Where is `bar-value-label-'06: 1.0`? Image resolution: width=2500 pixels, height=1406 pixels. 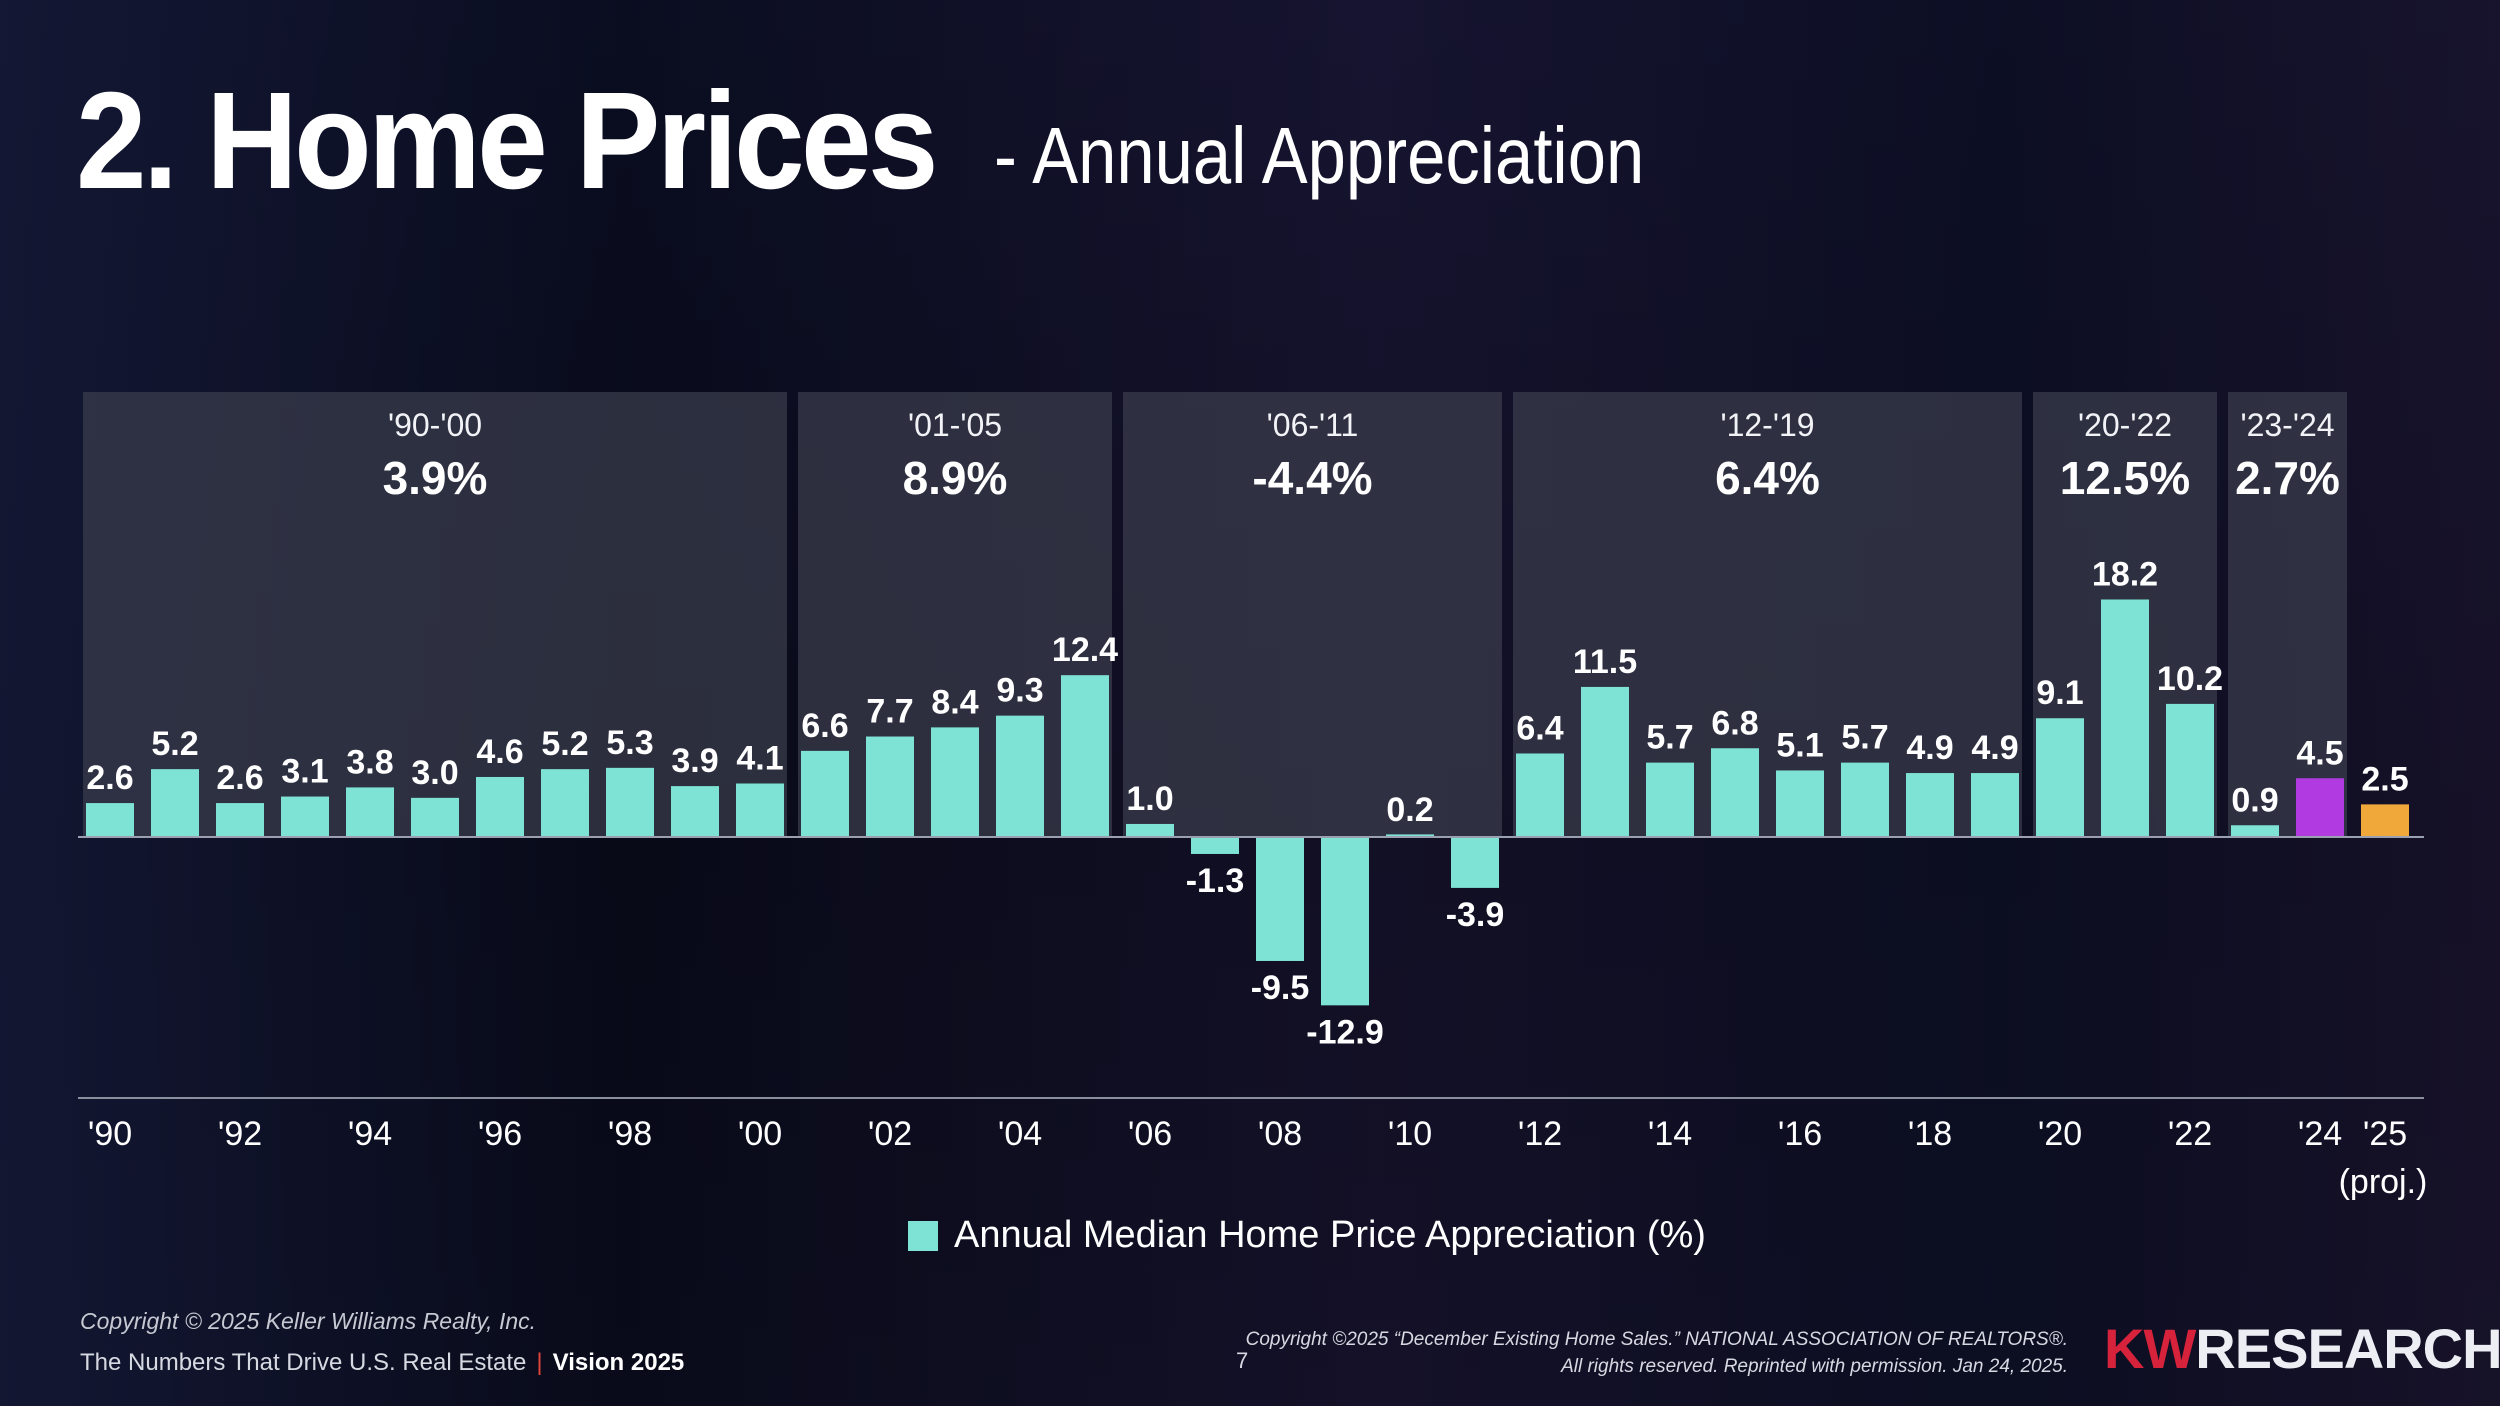
bar-value-label-'06: 1.0 is located at coordinates (1149, 799).